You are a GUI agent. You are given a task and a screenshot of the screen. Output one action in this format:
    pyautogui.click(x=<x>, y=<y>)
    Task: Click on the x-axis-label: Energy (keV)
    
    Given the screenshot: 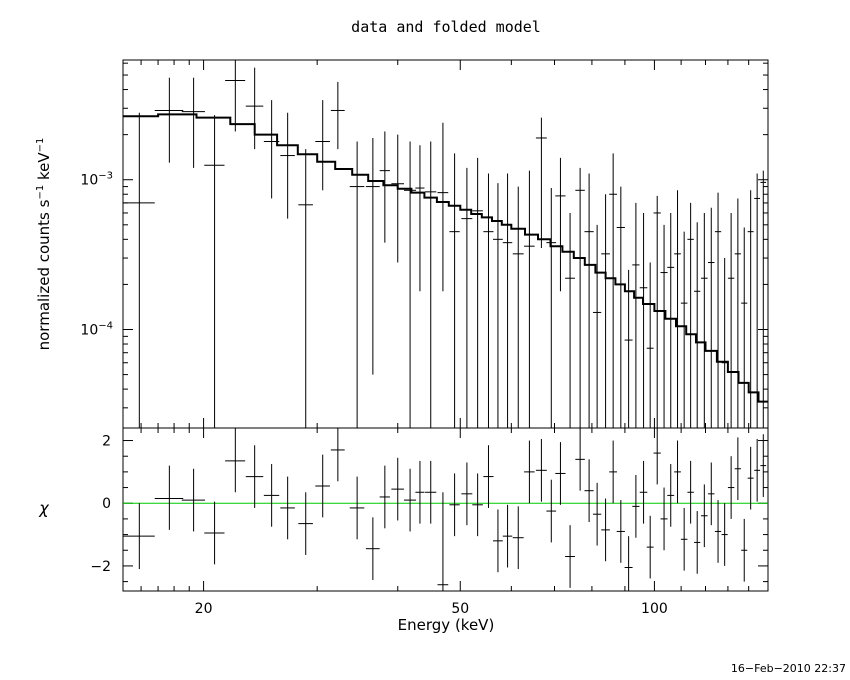 What is the action you would take?
    pyautogui.click(x=446, y=625)
    